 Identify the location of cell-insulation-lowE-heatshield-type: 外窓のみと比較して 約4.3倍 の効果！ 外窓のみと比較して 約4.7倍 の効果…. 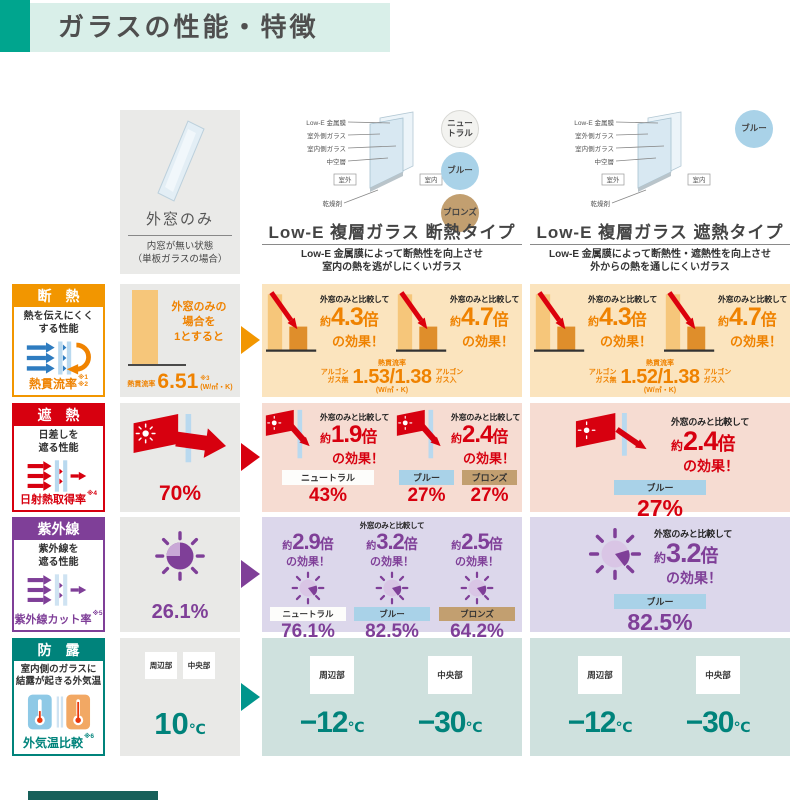
(660, 340).